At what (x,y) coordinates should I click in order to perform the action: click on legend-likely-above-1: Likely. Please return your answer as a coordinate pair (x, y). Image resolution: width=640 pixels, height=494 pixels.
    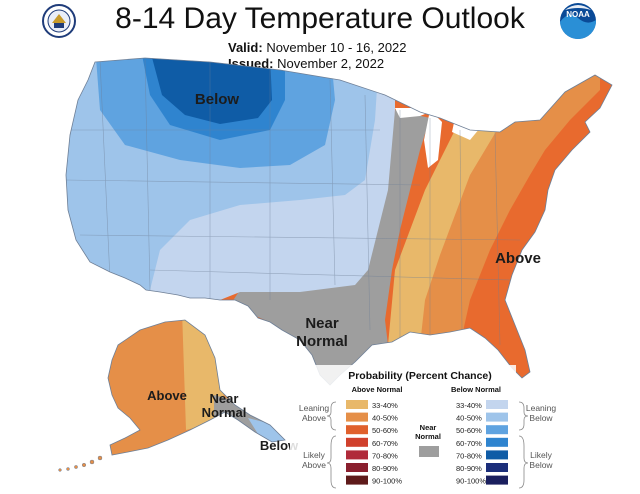
    Looking at the image, I should click on (314, 455).